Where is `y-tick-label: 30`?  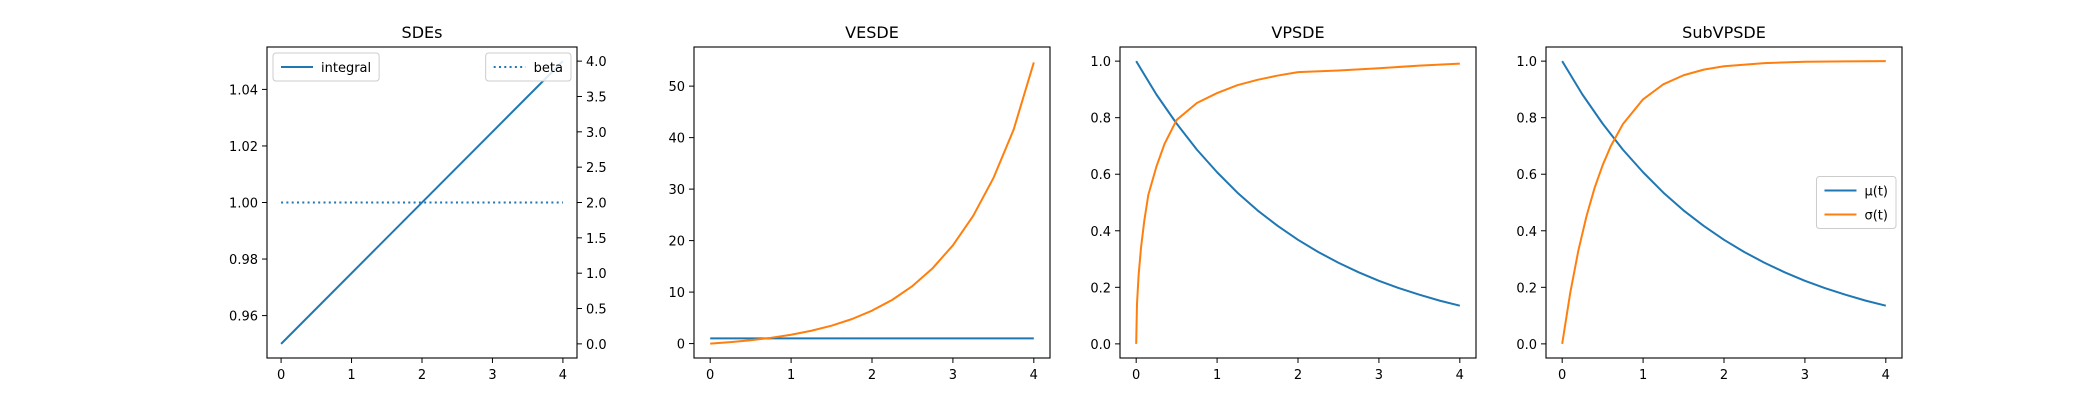
y-tick-label: 30 is located at coordinates (676, 190).